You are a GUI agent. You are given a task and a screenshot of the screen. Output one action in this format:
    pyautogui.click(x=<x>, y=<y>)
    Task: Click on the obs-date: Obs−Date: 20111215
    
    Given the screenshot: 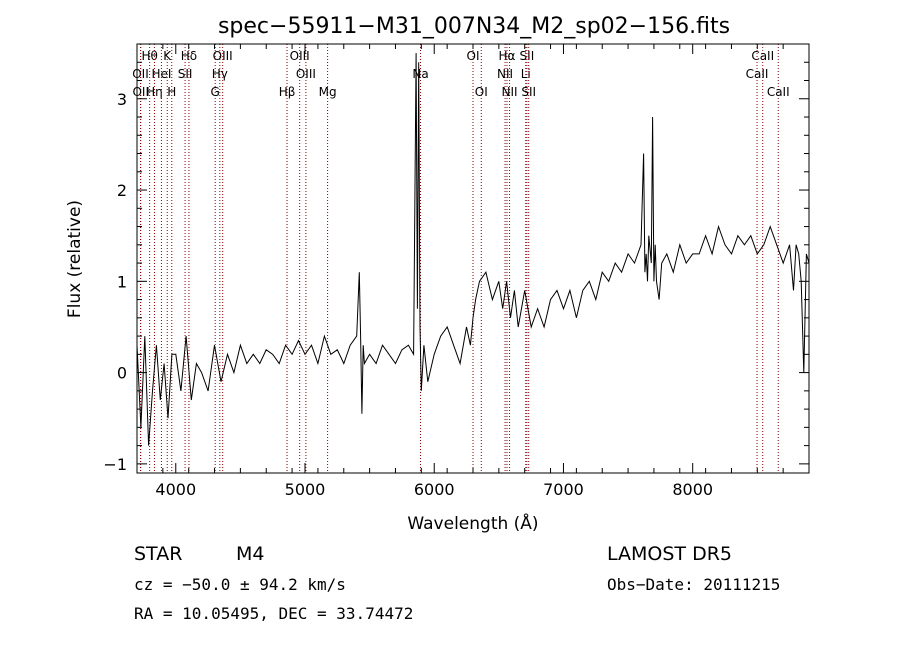 What is the action you would take?
    pyautogui.click(x=693, y=584)
    